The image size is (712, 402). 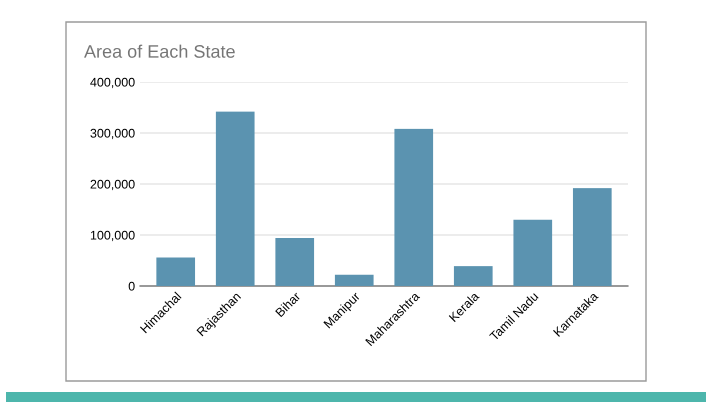 What do you see at coordinates (112, 134) in the screenshot?
I see `y-tick-label: 300,000` at bounding box center [112, 134].